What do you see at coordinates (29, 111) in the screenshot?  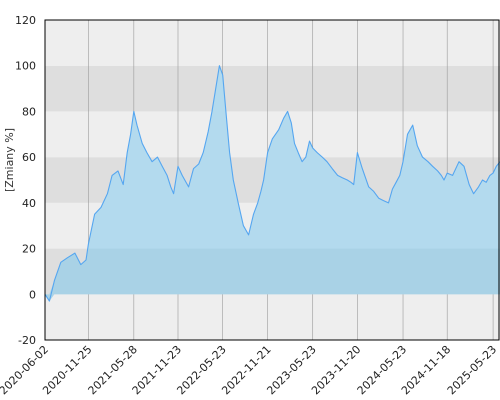 I see `y-tick-label: 80` at bounding box center [29, 111].